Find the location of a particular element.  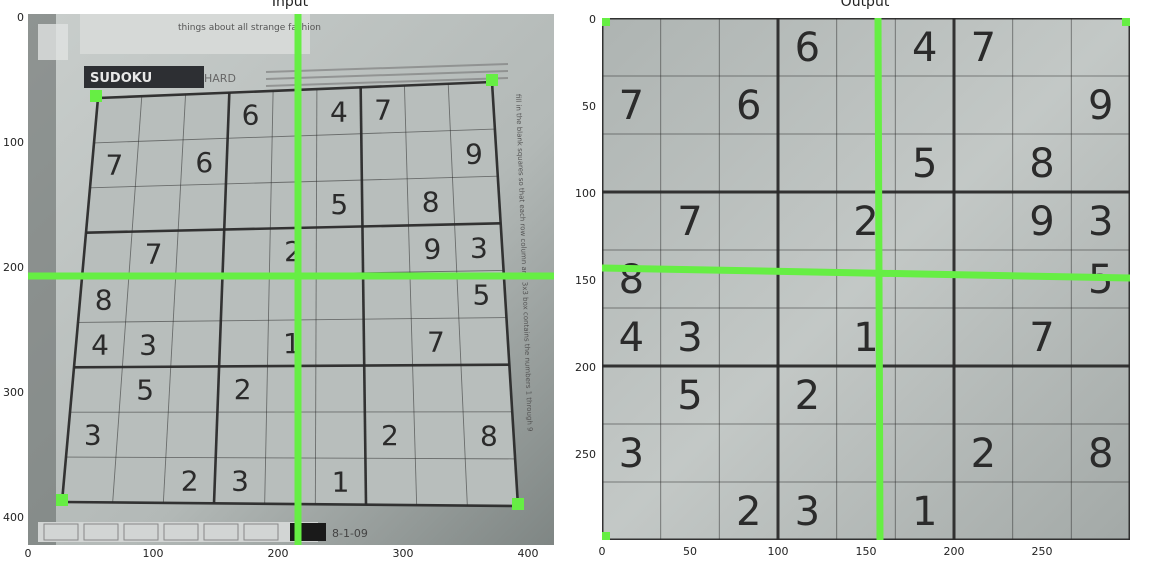

output-y-tick: 150 is located at coordinates (585, 280).